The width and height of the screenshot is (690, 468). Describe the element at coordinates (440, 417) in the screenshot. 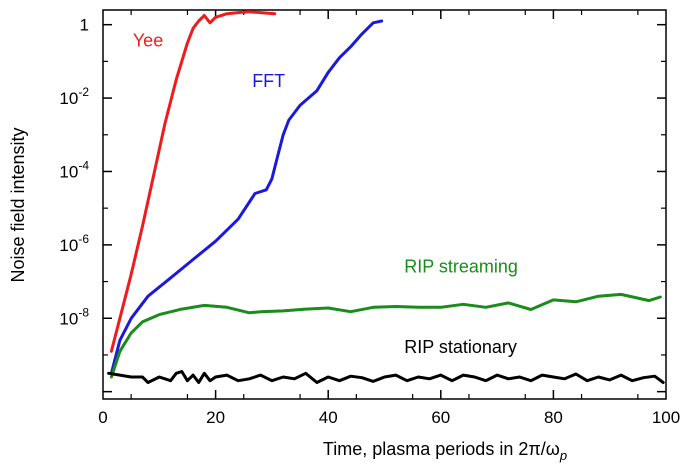

I see `x-tick-label: 60` at that location.